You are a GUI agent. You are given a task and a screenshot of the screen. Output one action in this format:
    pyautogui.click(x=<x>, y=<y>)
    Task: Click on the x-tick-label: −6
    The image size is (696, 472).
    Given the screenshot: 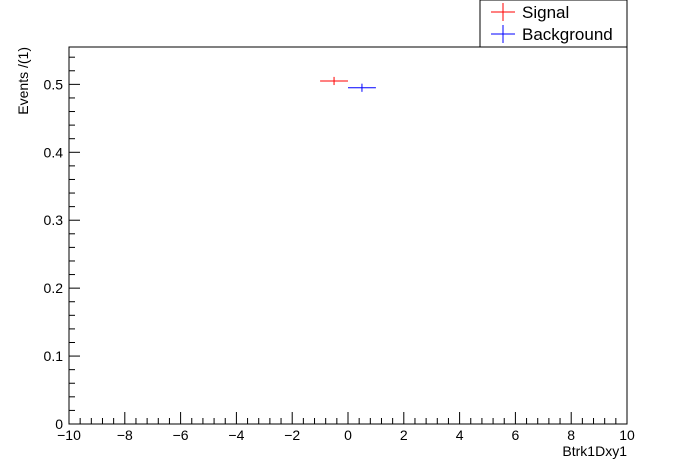 What is the action you would take?
    pyautogui.click(x=181, y=435)
    